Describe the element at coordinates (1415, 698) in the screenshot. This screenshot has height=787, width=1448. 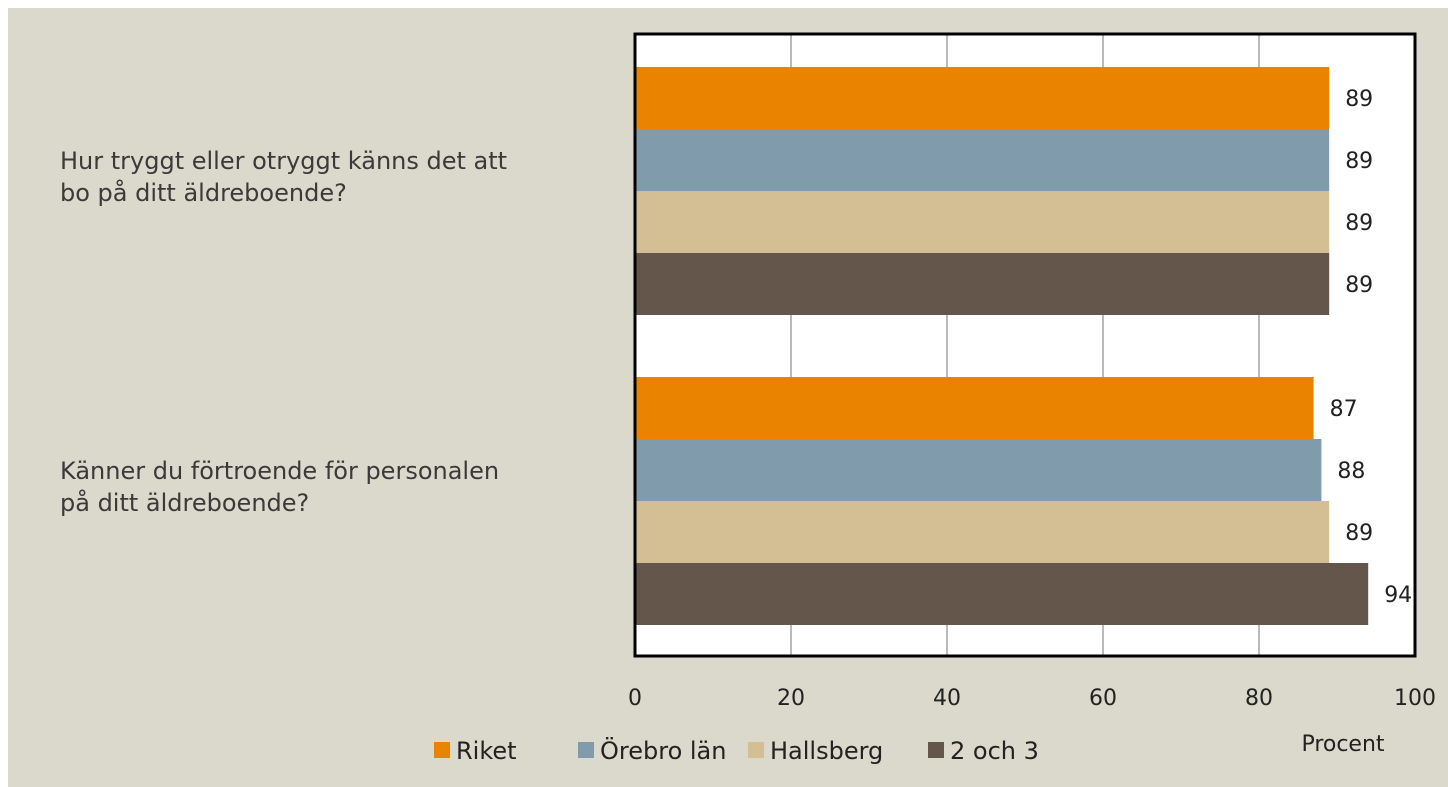
I see `x-tick-label: 100` at that location.